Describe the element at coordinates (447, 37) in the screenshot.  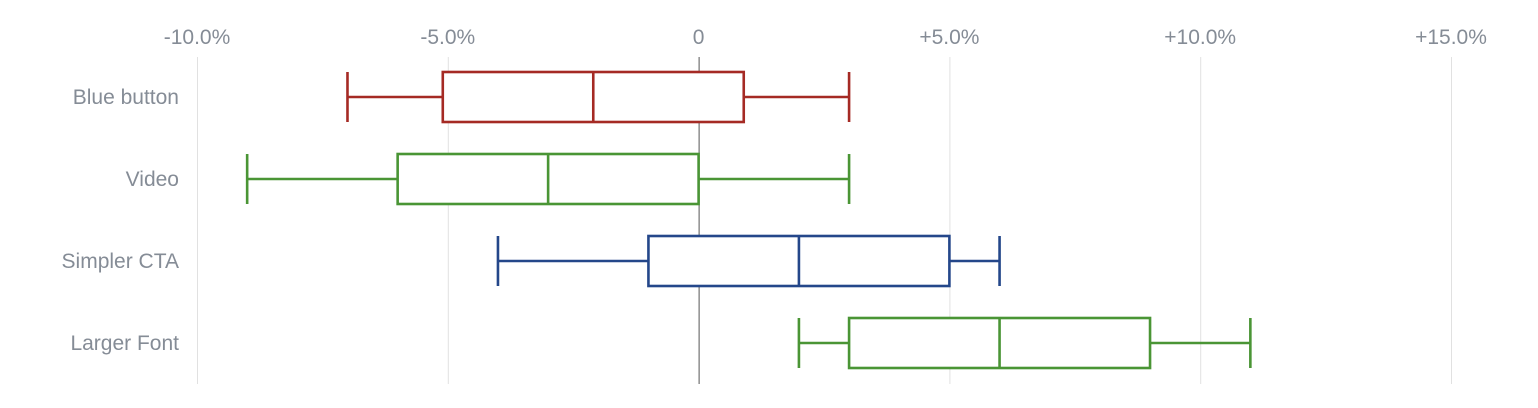
I see `x-tick-label: -5.0%` at that location.